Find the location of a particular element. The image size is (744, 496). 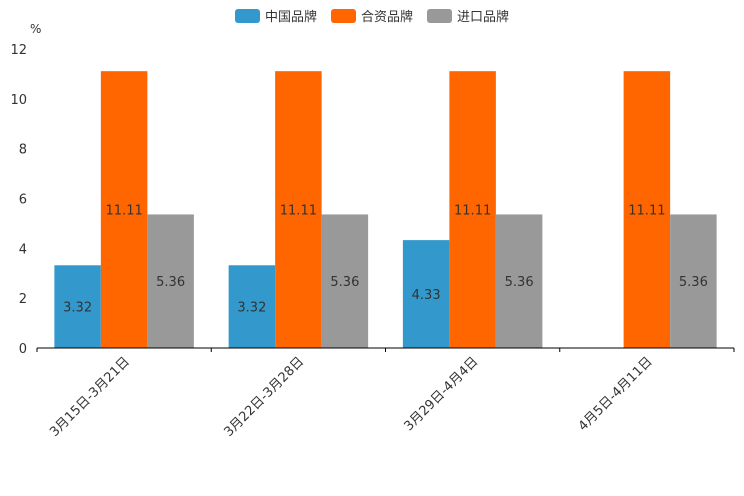

x-tick-label: 3月22日-3月28日 is located at coordinates (264, 397).